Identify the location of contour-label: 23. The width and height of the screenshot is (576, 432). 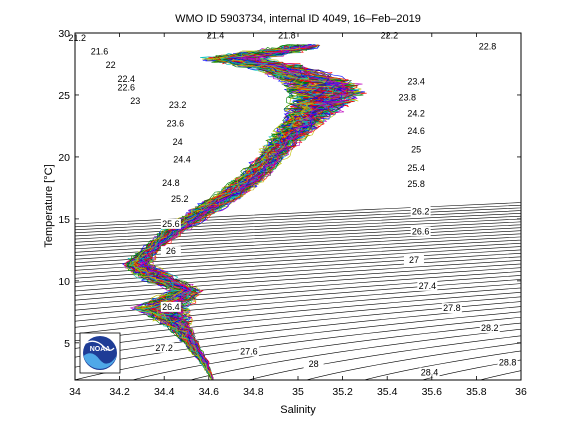
(135, 101).